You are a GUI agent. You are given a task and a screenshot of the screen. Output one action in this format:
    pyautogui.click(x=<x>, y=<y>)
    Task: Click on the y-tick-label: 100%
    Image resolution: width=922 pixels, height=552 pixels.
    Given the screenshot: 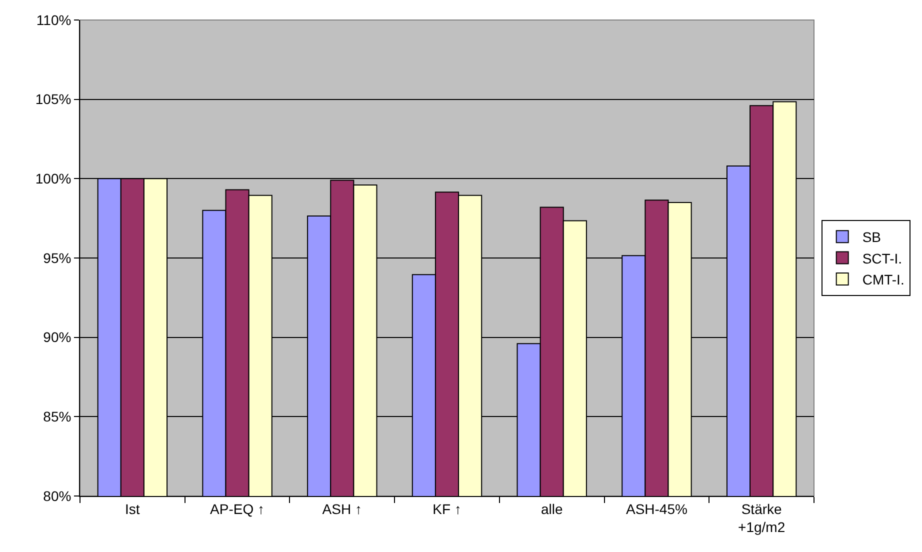 What is the action you would take?
    pyautogui.click(x=53, y=178)
    